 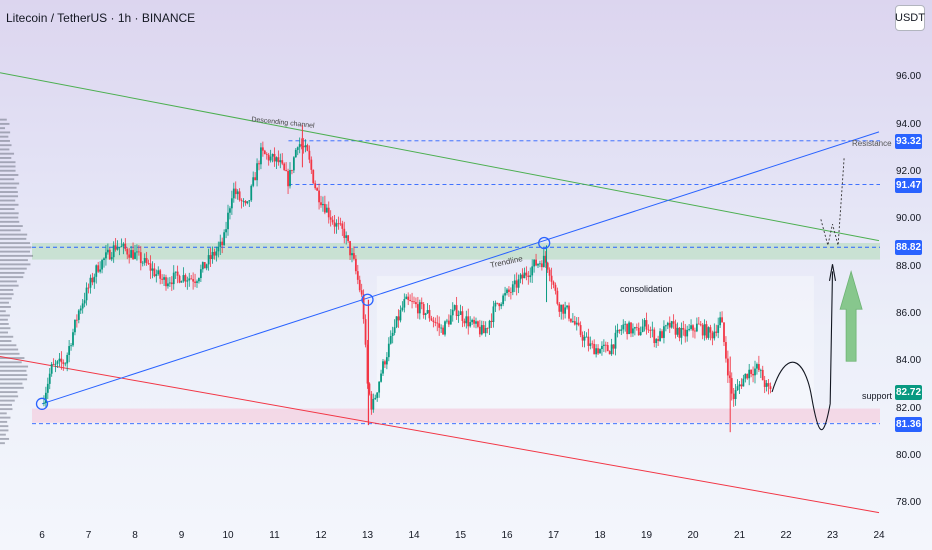 What do you see at coordinates (507, 535) in the screenshot?
I see `x-tick-label: 16` at bounding box center [507, 535].